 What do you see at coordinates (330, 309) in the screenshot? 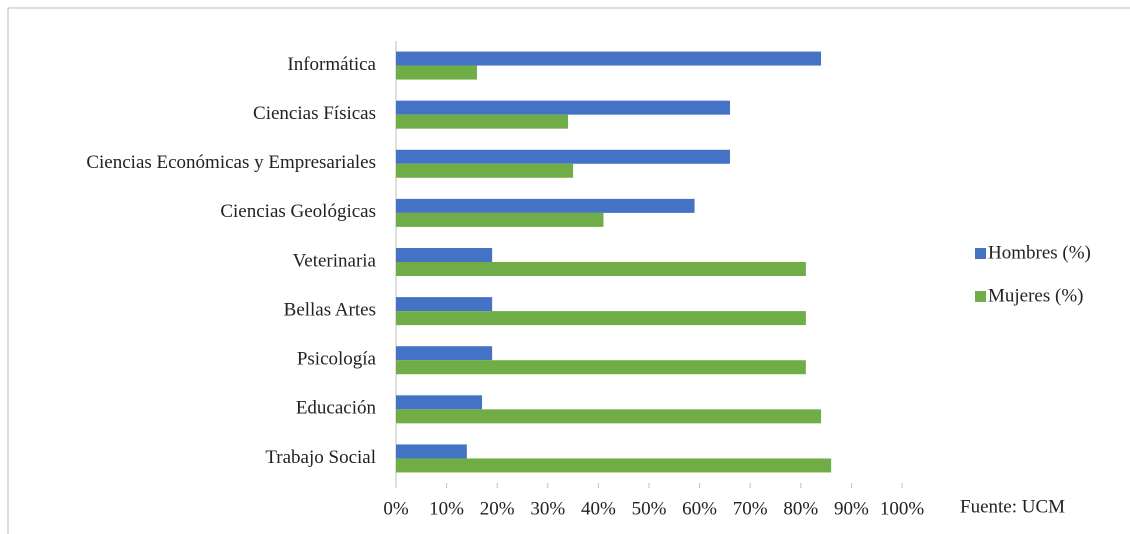
I see `y-tick-label: Bellas Artes` at bounding box center [330, 309].